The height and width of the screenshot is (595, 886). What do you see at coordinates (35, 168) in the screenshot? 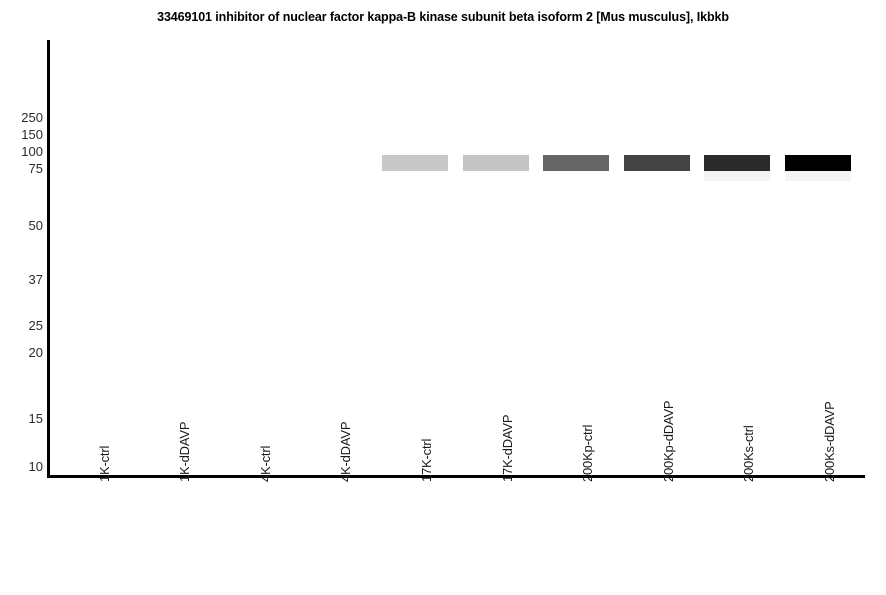
I see `y-axis-tick-label: 75` at bounding box center [35, 168].